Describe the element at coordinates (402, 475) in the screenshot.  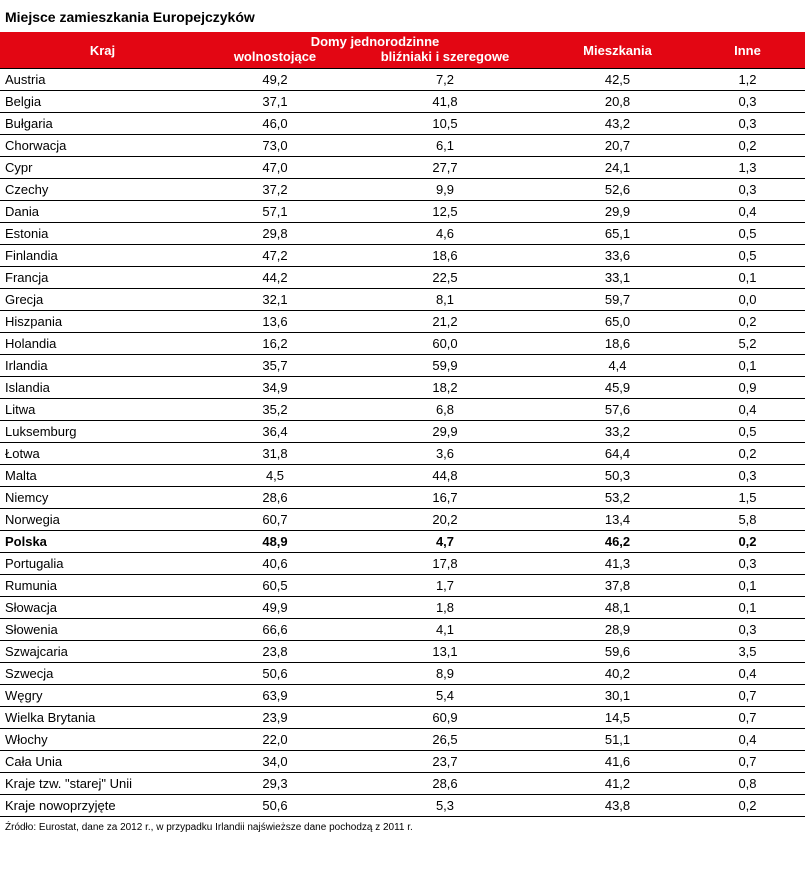
I see `table-row: Malta 4,5 44,8 50,3 0,3` at that location.